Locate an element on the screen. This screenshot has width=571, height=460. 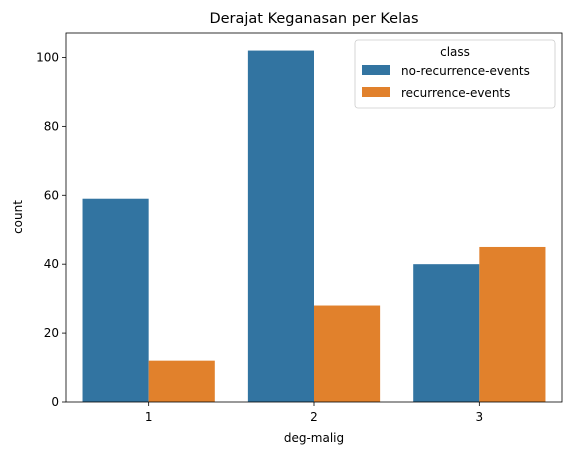
legend-swatch-recurrence is located at coordinates (376, 92).